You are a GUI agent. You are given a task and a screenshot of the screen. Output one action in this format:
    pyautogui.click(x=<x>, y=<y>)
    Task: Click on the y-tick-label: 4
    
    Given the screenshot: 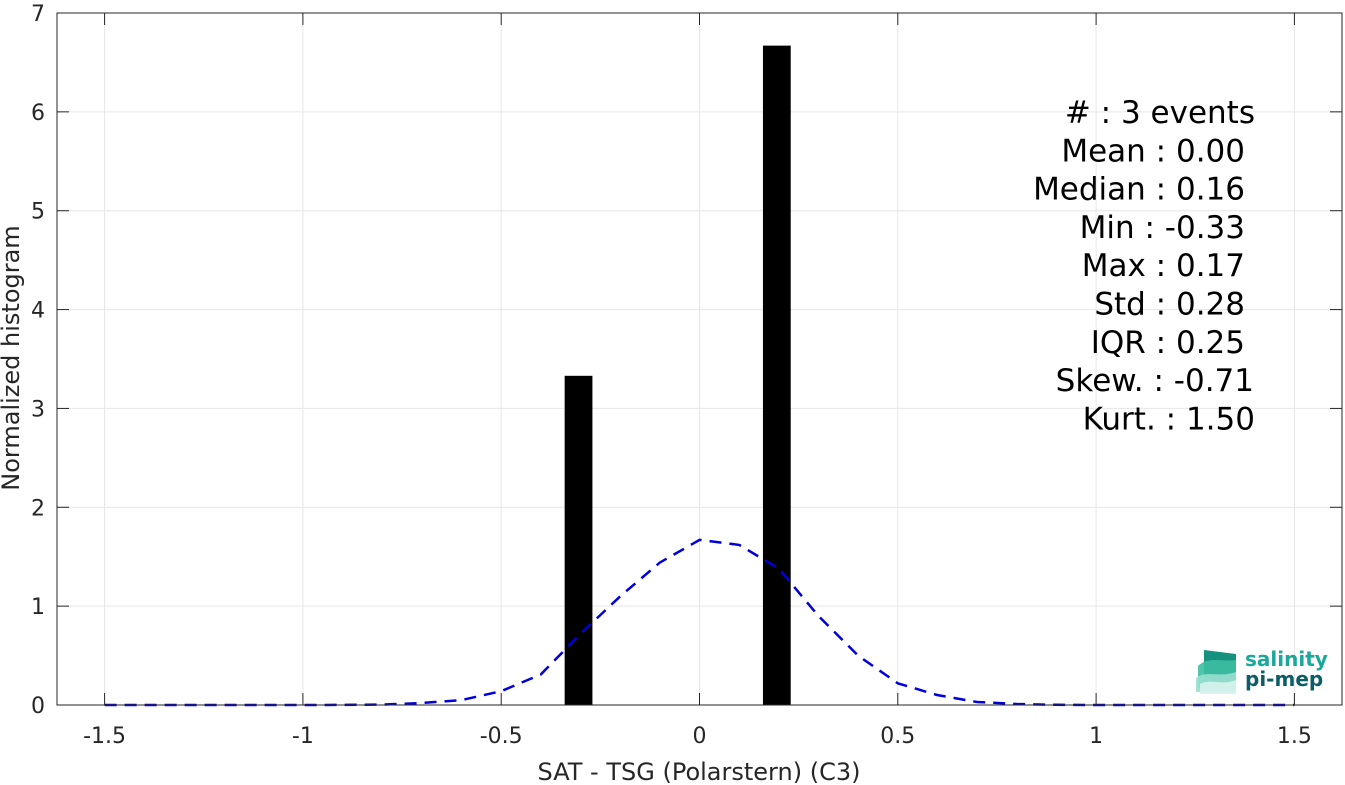 What is the action you would take?
    pyautogui.click(x=38, y=311)
    